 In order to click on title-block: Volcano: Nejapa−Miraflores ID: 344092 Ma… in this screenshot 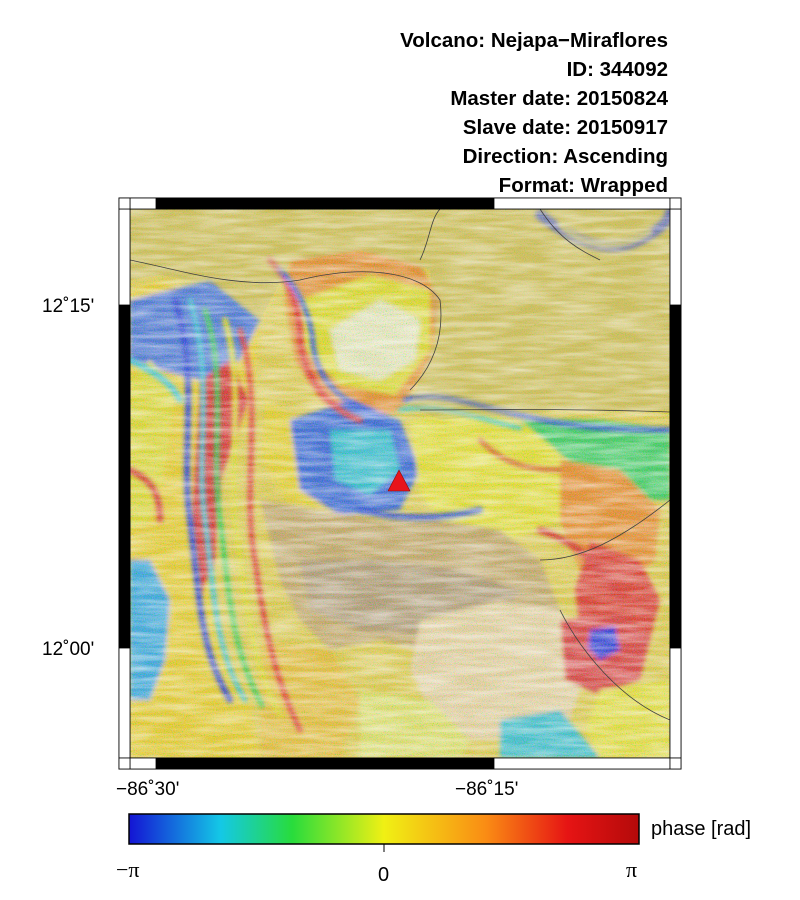, I will do `click(458, 113)`.